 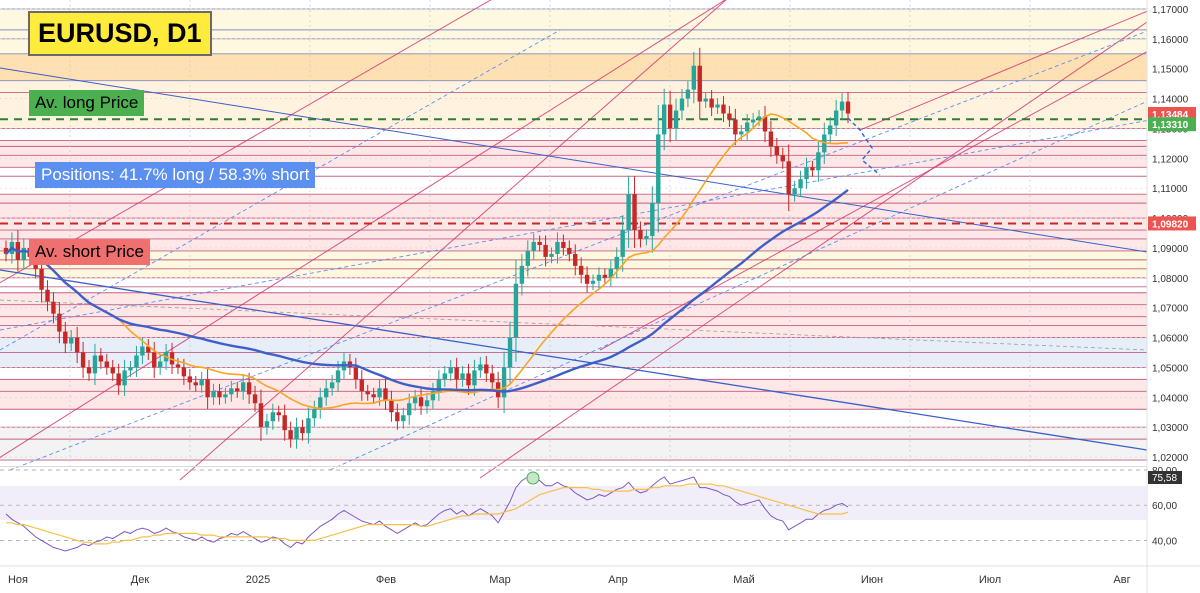 I want to click on price-tick-label: 1,06000, so click(x=1170, y=339).